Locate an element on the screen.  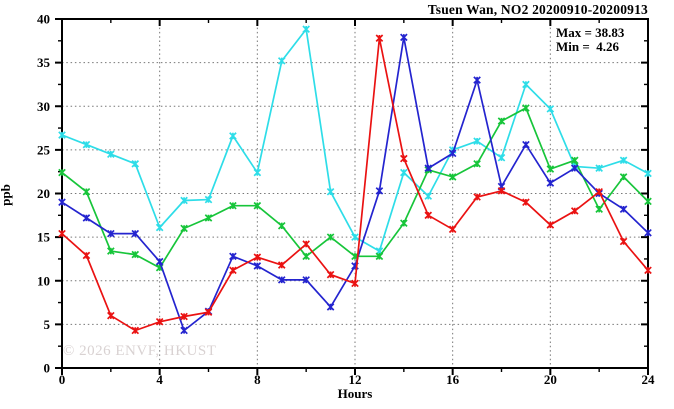
y-tick-label: 30 is located at coordinates (43, 106).